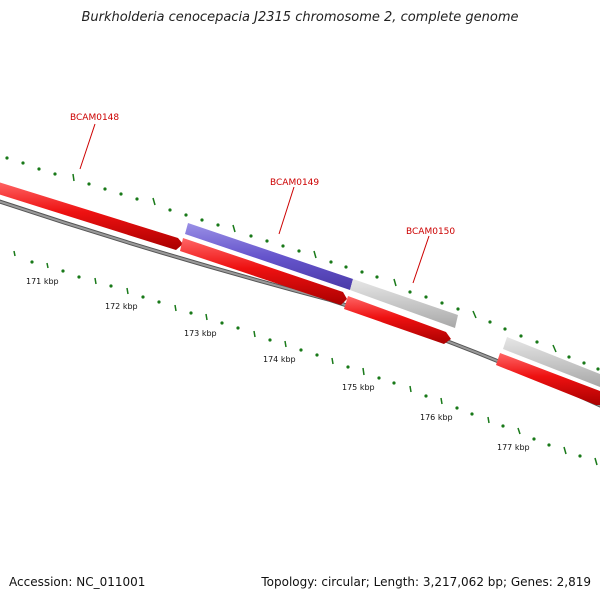 This screenshot has height=600, width=600. What do you see at coordinates (397, 320) in the screenshot?
I see `cds-arrow-bcam0150` at bounding box center [397, 320].